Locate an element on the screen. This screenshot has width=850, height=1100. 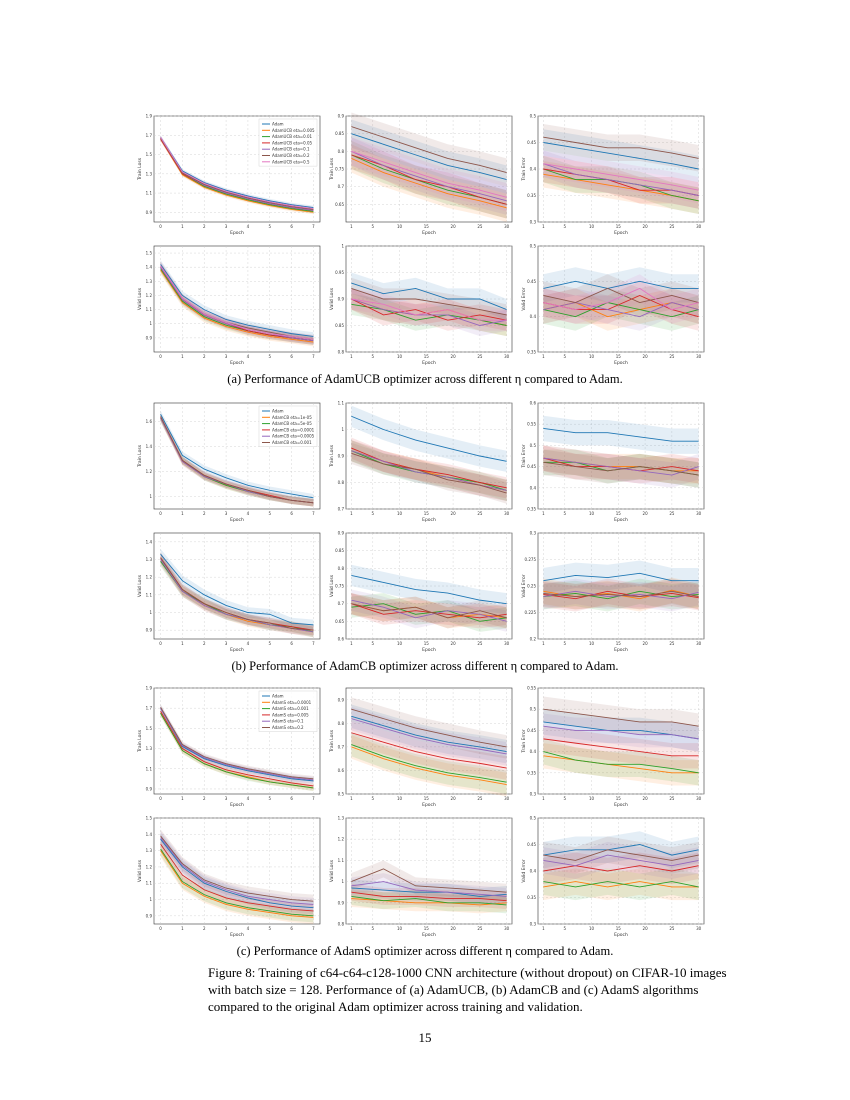
legend-label: AdamUCB eta=0.1 is located at coordinates (291, 149).